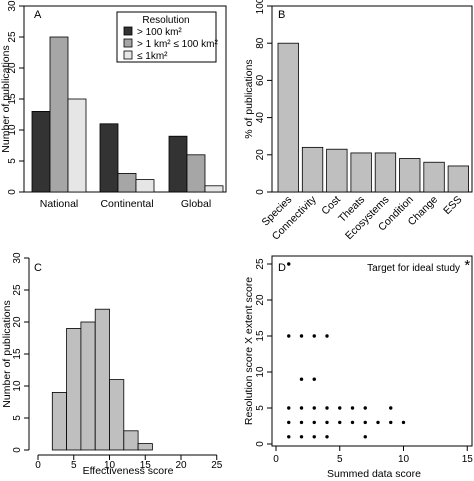  Describe the element at coordinates (12, 130) in the screenshot. I see `panel-a-y-tick-label: 10` at that location.